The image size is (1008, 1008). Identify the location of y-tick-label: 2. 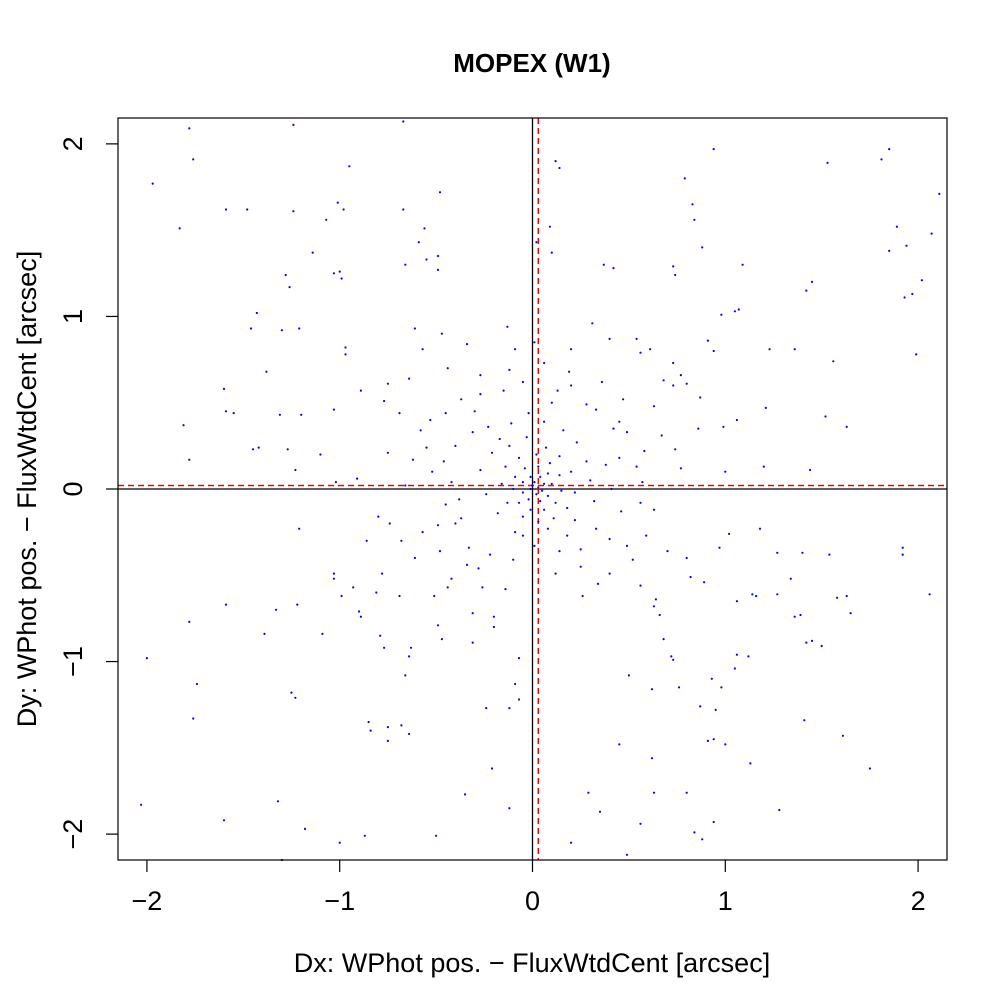
(73, 143).